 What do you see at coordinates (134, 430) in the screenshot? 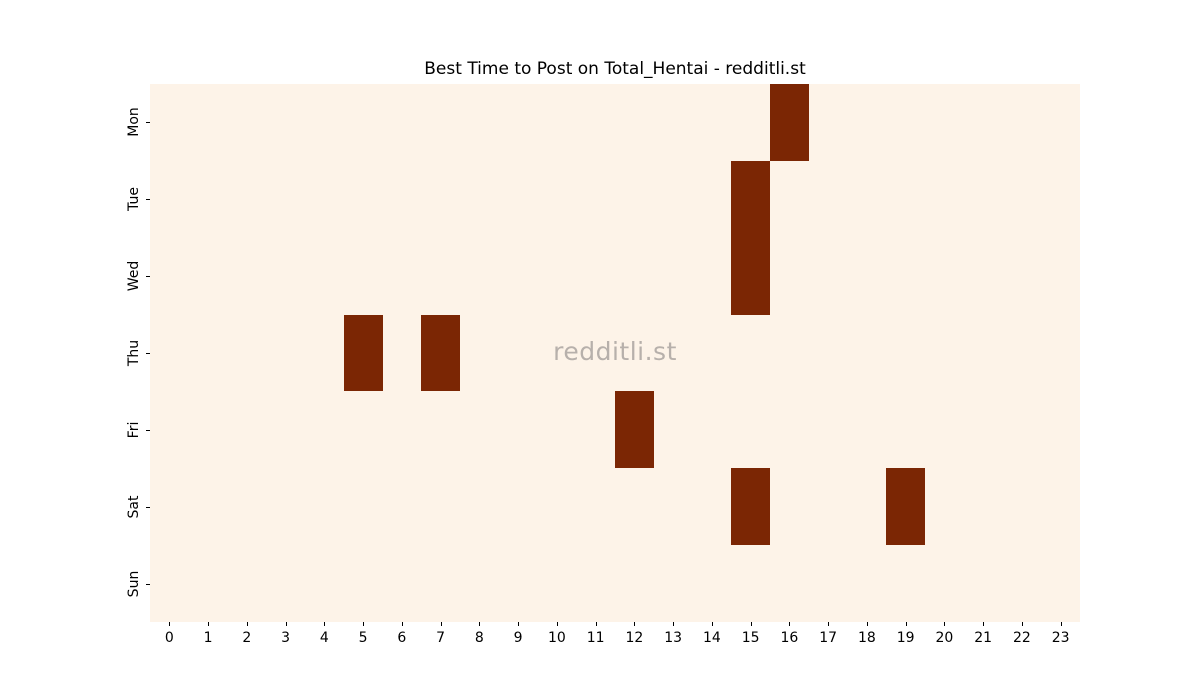
I see `y-tick-label-fri: Fri` at bounding box center [134, 430].